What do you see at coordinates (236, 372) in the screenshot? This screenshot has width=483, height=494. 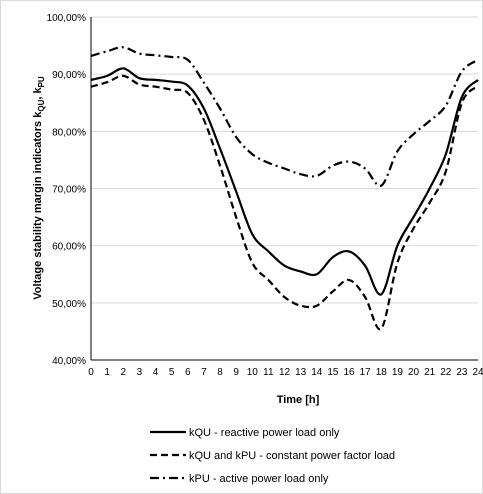 I see `x-tick-label: 9` at bounding box center [236, 372].